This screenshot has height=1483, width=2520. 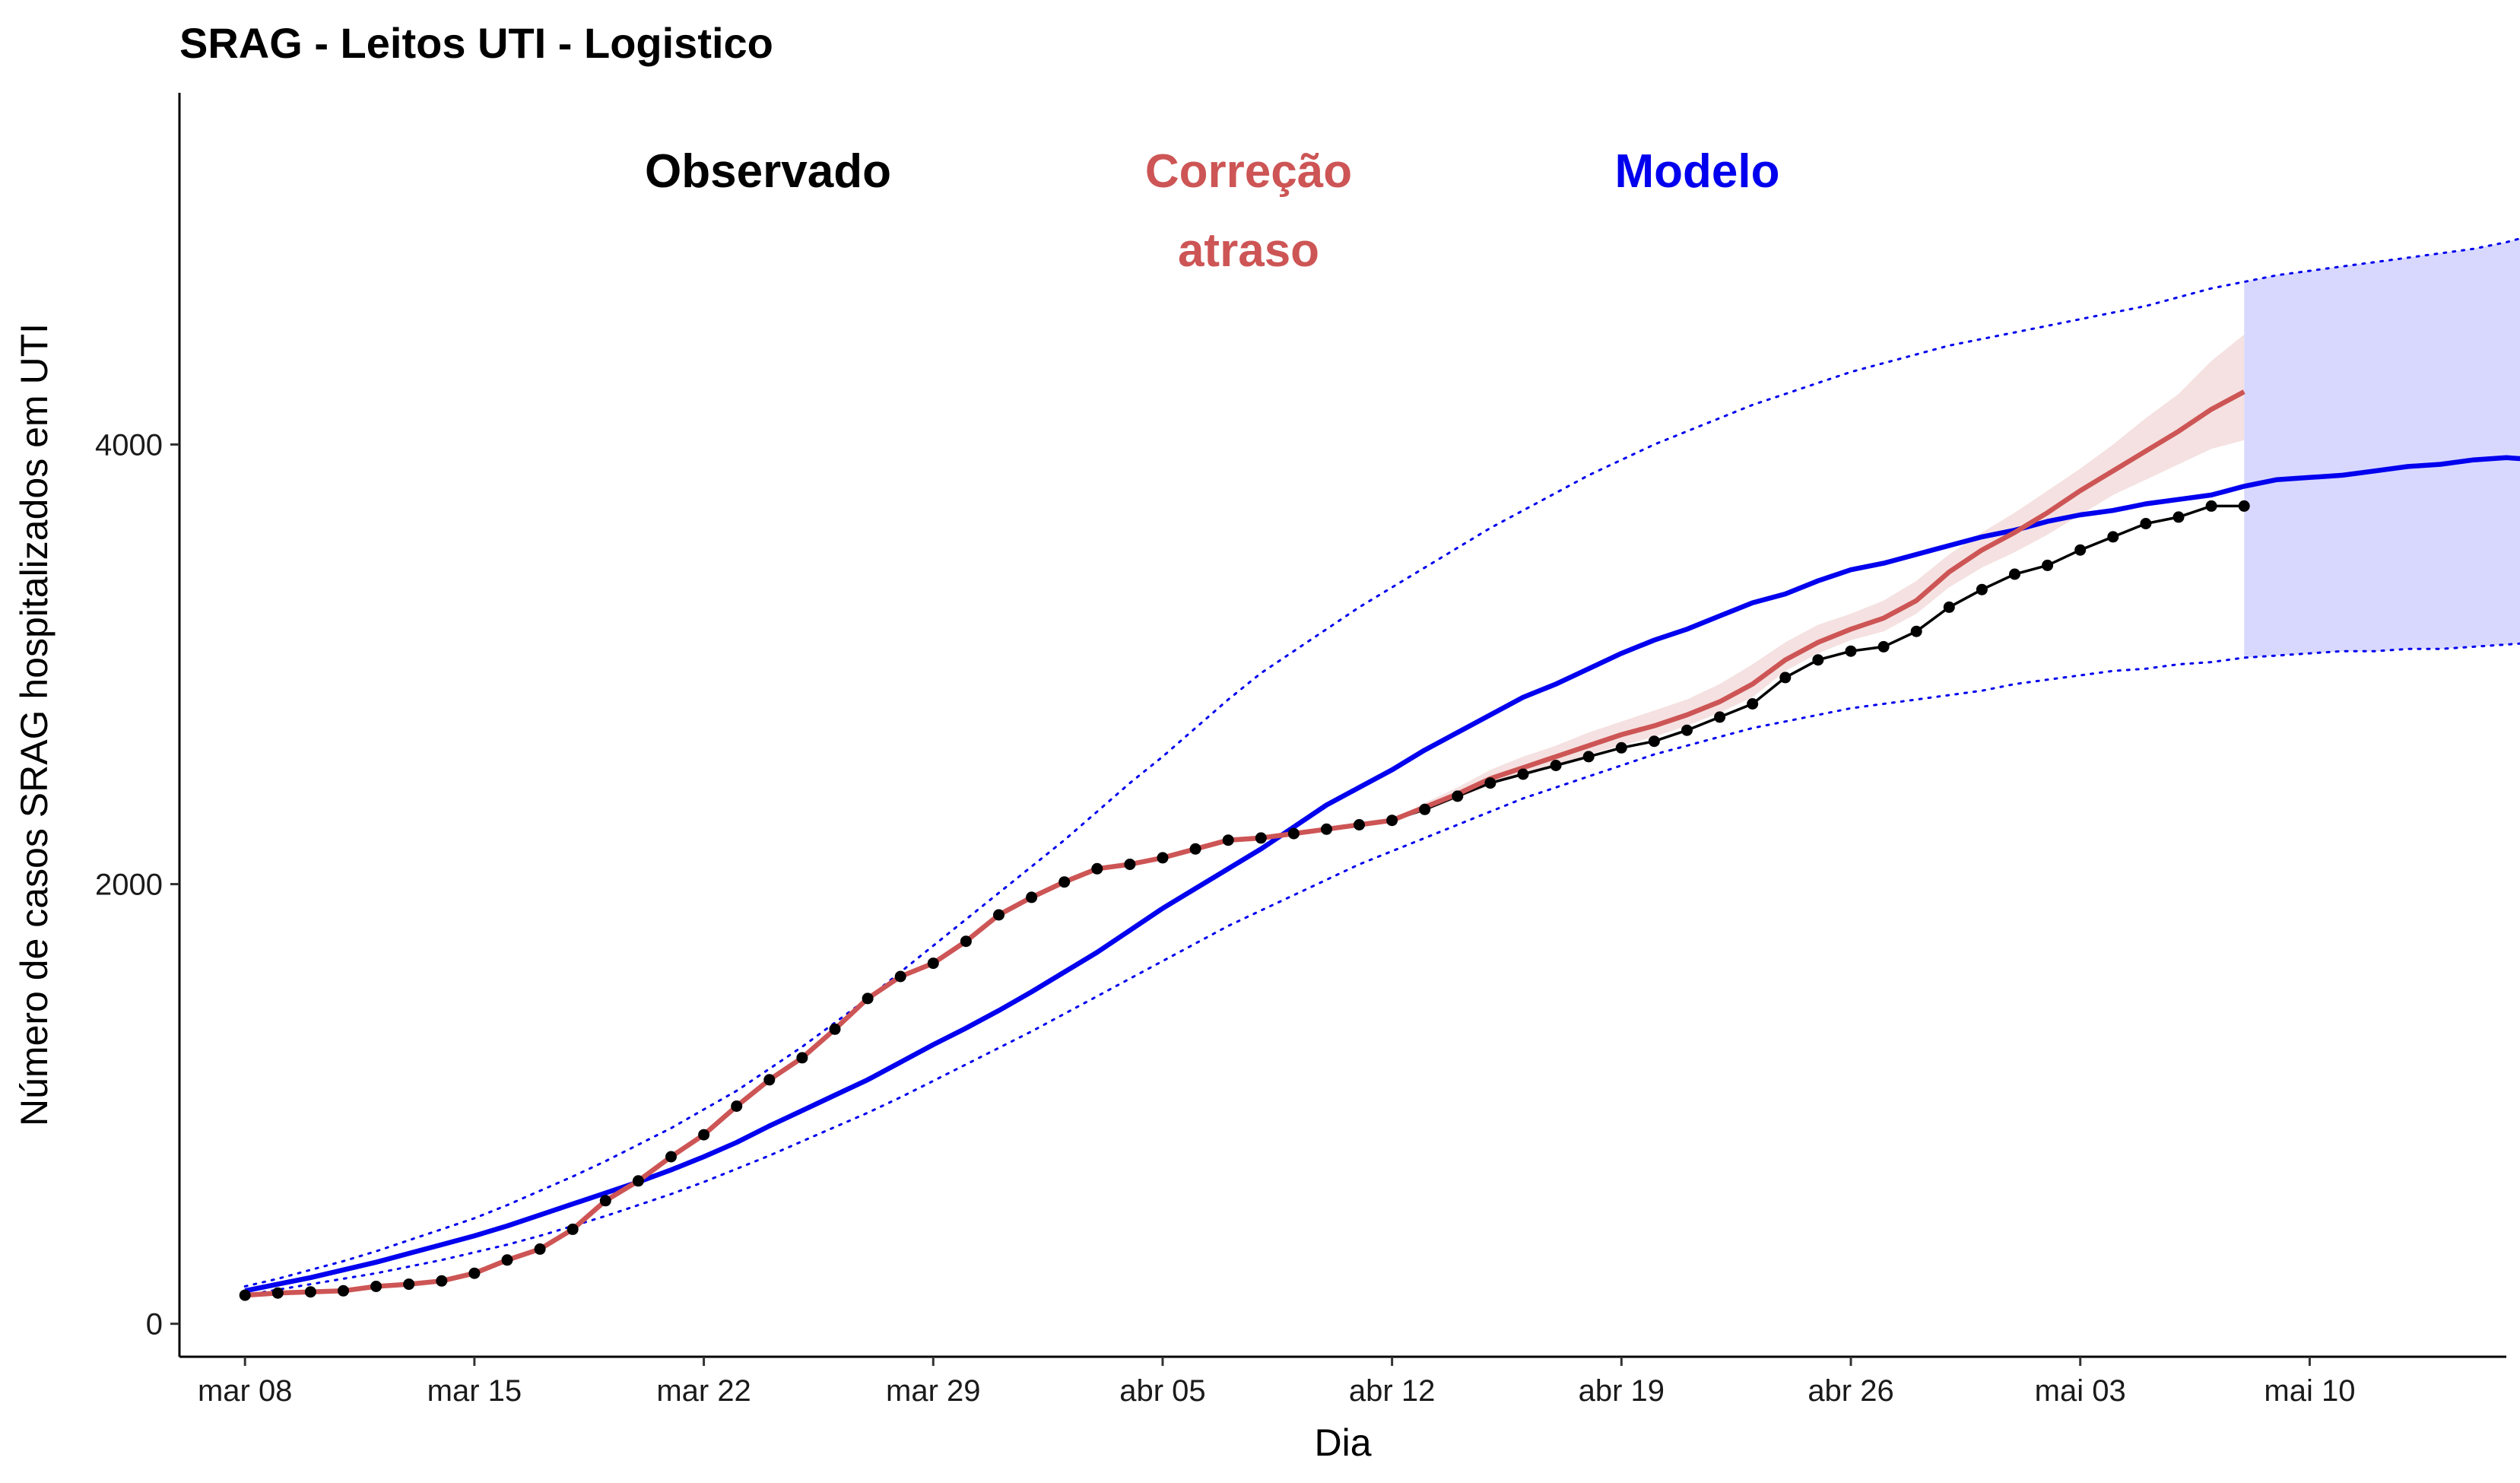 What do you see at coordinates (2382, 448) in the screenshot?
I see `modelo-forecast-band` at bounding box center [2382, 448].